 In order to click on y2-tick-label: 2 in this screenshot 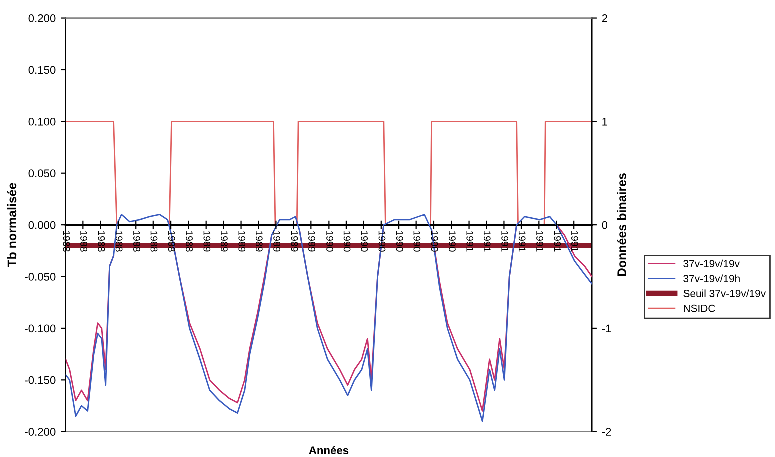, I will do `click(605, 18)`.